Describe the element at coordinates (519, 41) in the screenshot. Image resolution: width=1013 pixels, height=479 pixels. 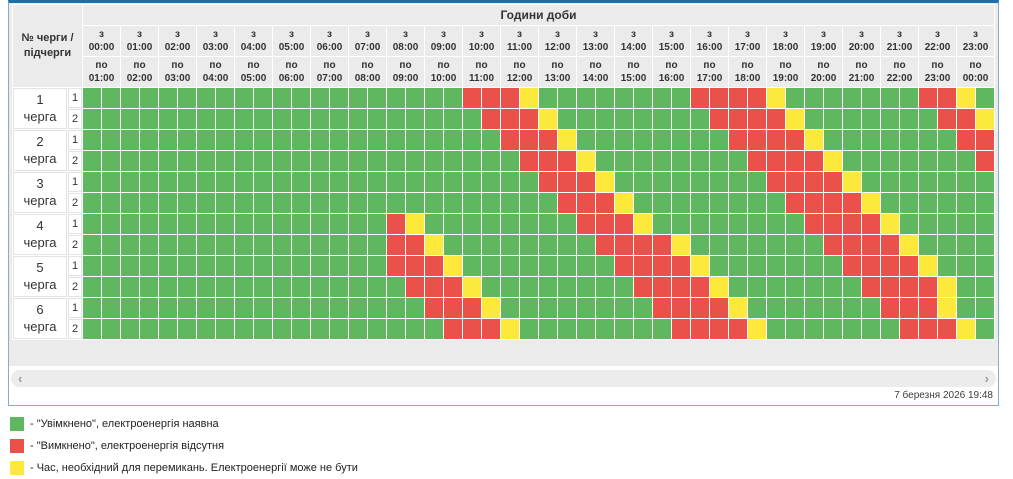
I see `time-col-from: з 11:00` at that location.